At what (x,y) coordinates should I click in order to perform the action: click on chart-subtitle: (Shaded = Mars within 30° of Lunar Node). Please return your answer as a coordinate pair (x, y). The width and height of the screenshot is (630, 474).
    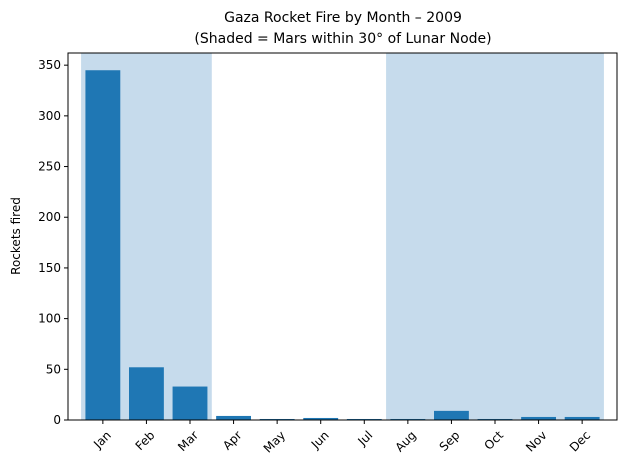
    Looking at the image, I should click on (342, 39).